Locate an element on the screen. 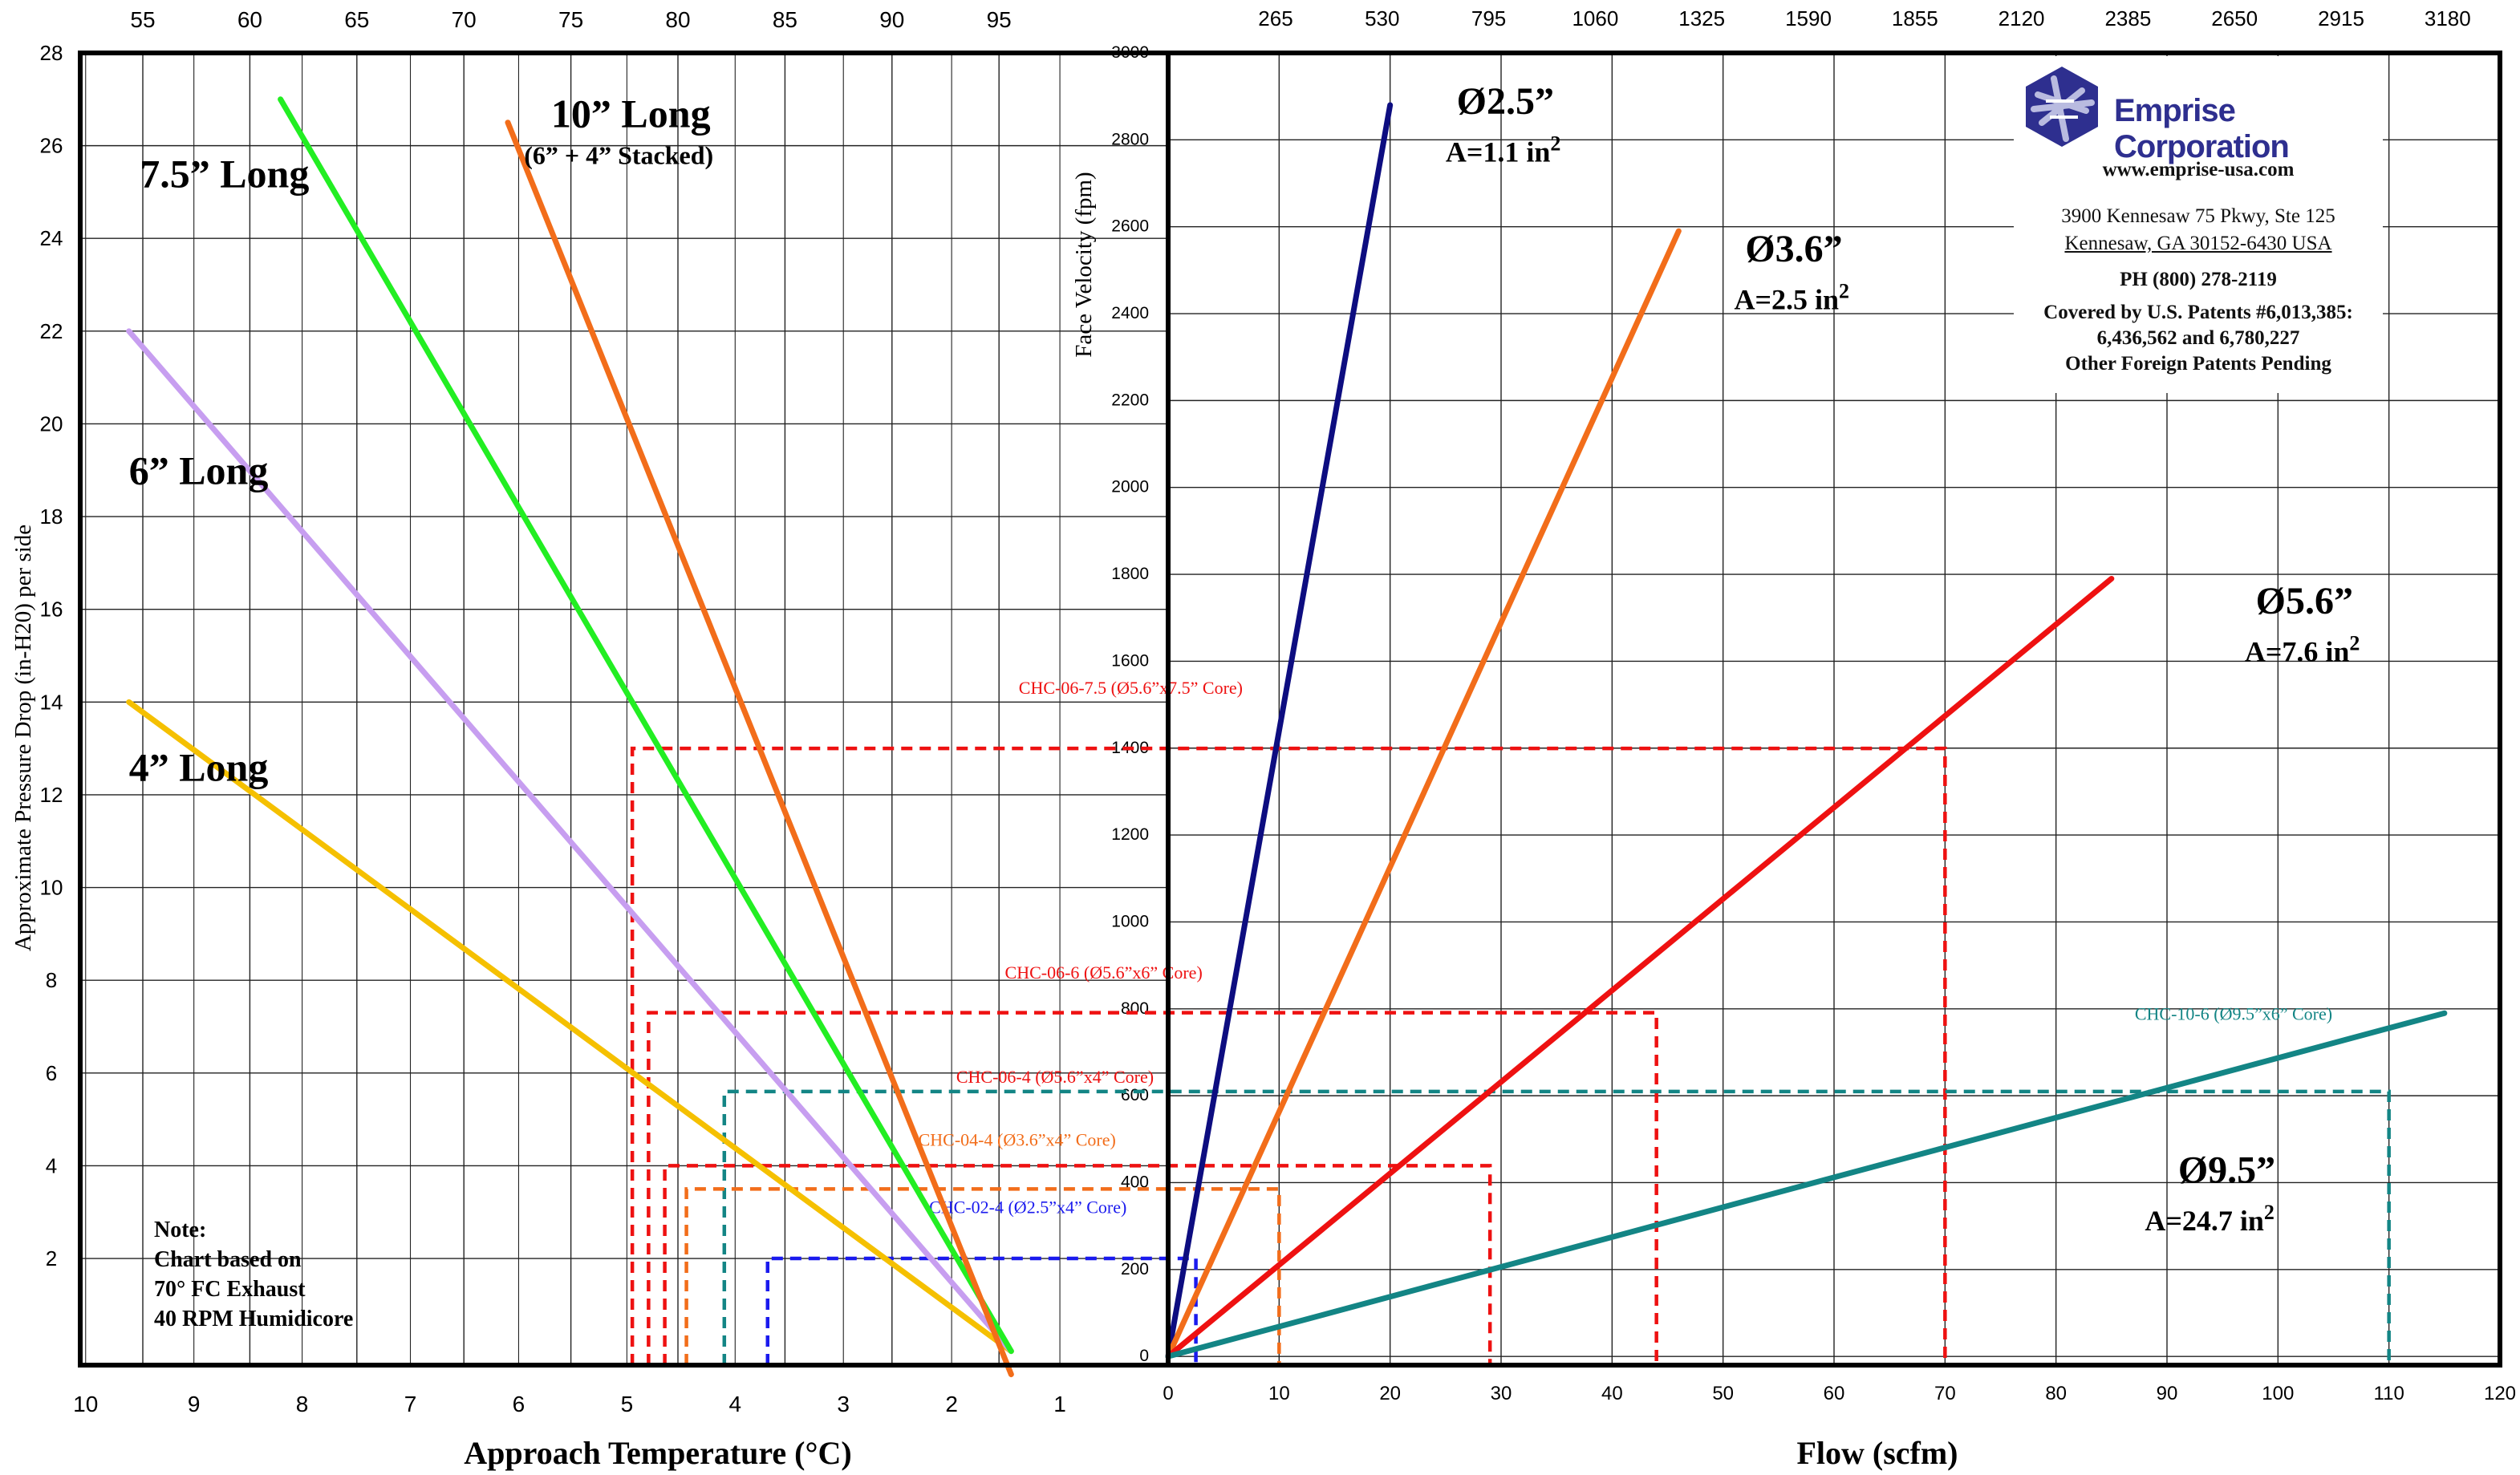 This screenshot has height=1475, width=2520. right-x-axis-label: Flow (scfm) is located at coordinates (1877, 1453).